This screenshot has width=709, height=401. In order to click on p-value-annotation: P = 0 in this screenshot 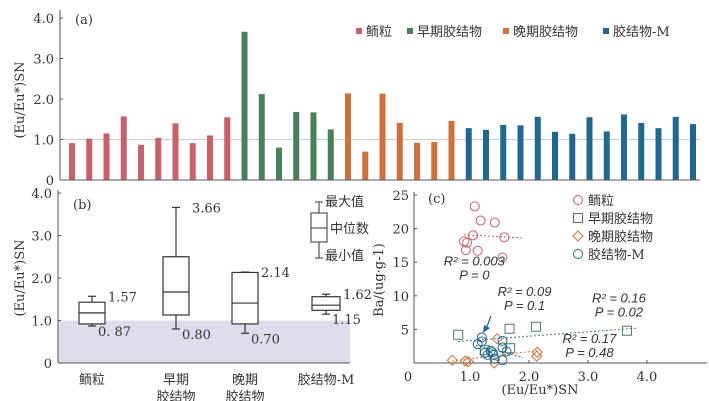, I will do `click(474, 275)`.